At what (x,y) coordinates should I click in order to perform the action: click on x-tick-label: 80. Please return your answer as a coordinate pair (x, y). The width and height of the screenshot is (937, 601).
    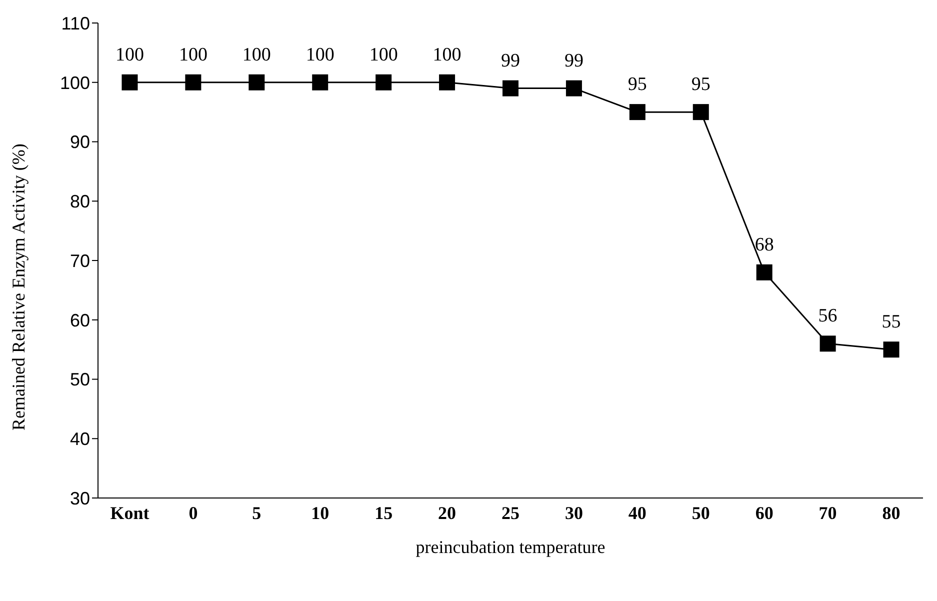
    Looking at the image, I should click on (891, 512).